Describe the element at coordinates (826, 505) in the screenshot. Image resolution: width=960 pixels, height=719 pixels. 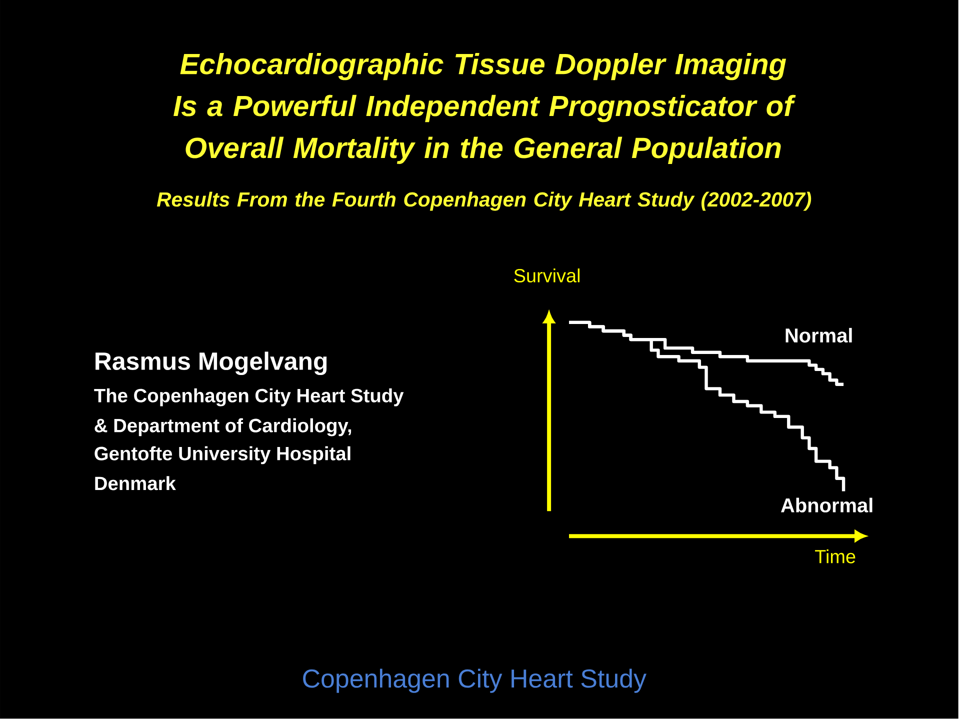
I see `series-label: Abnormal` at that location.